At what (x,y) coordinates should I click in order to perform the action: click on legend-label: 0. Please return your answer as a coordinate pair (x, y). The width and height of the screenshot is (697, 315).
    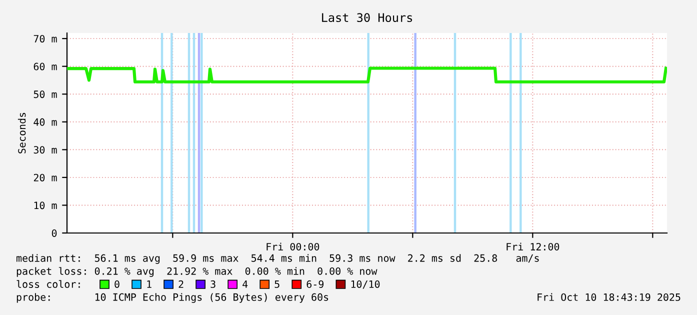
    Looking at the image, I should click on (117, 284).